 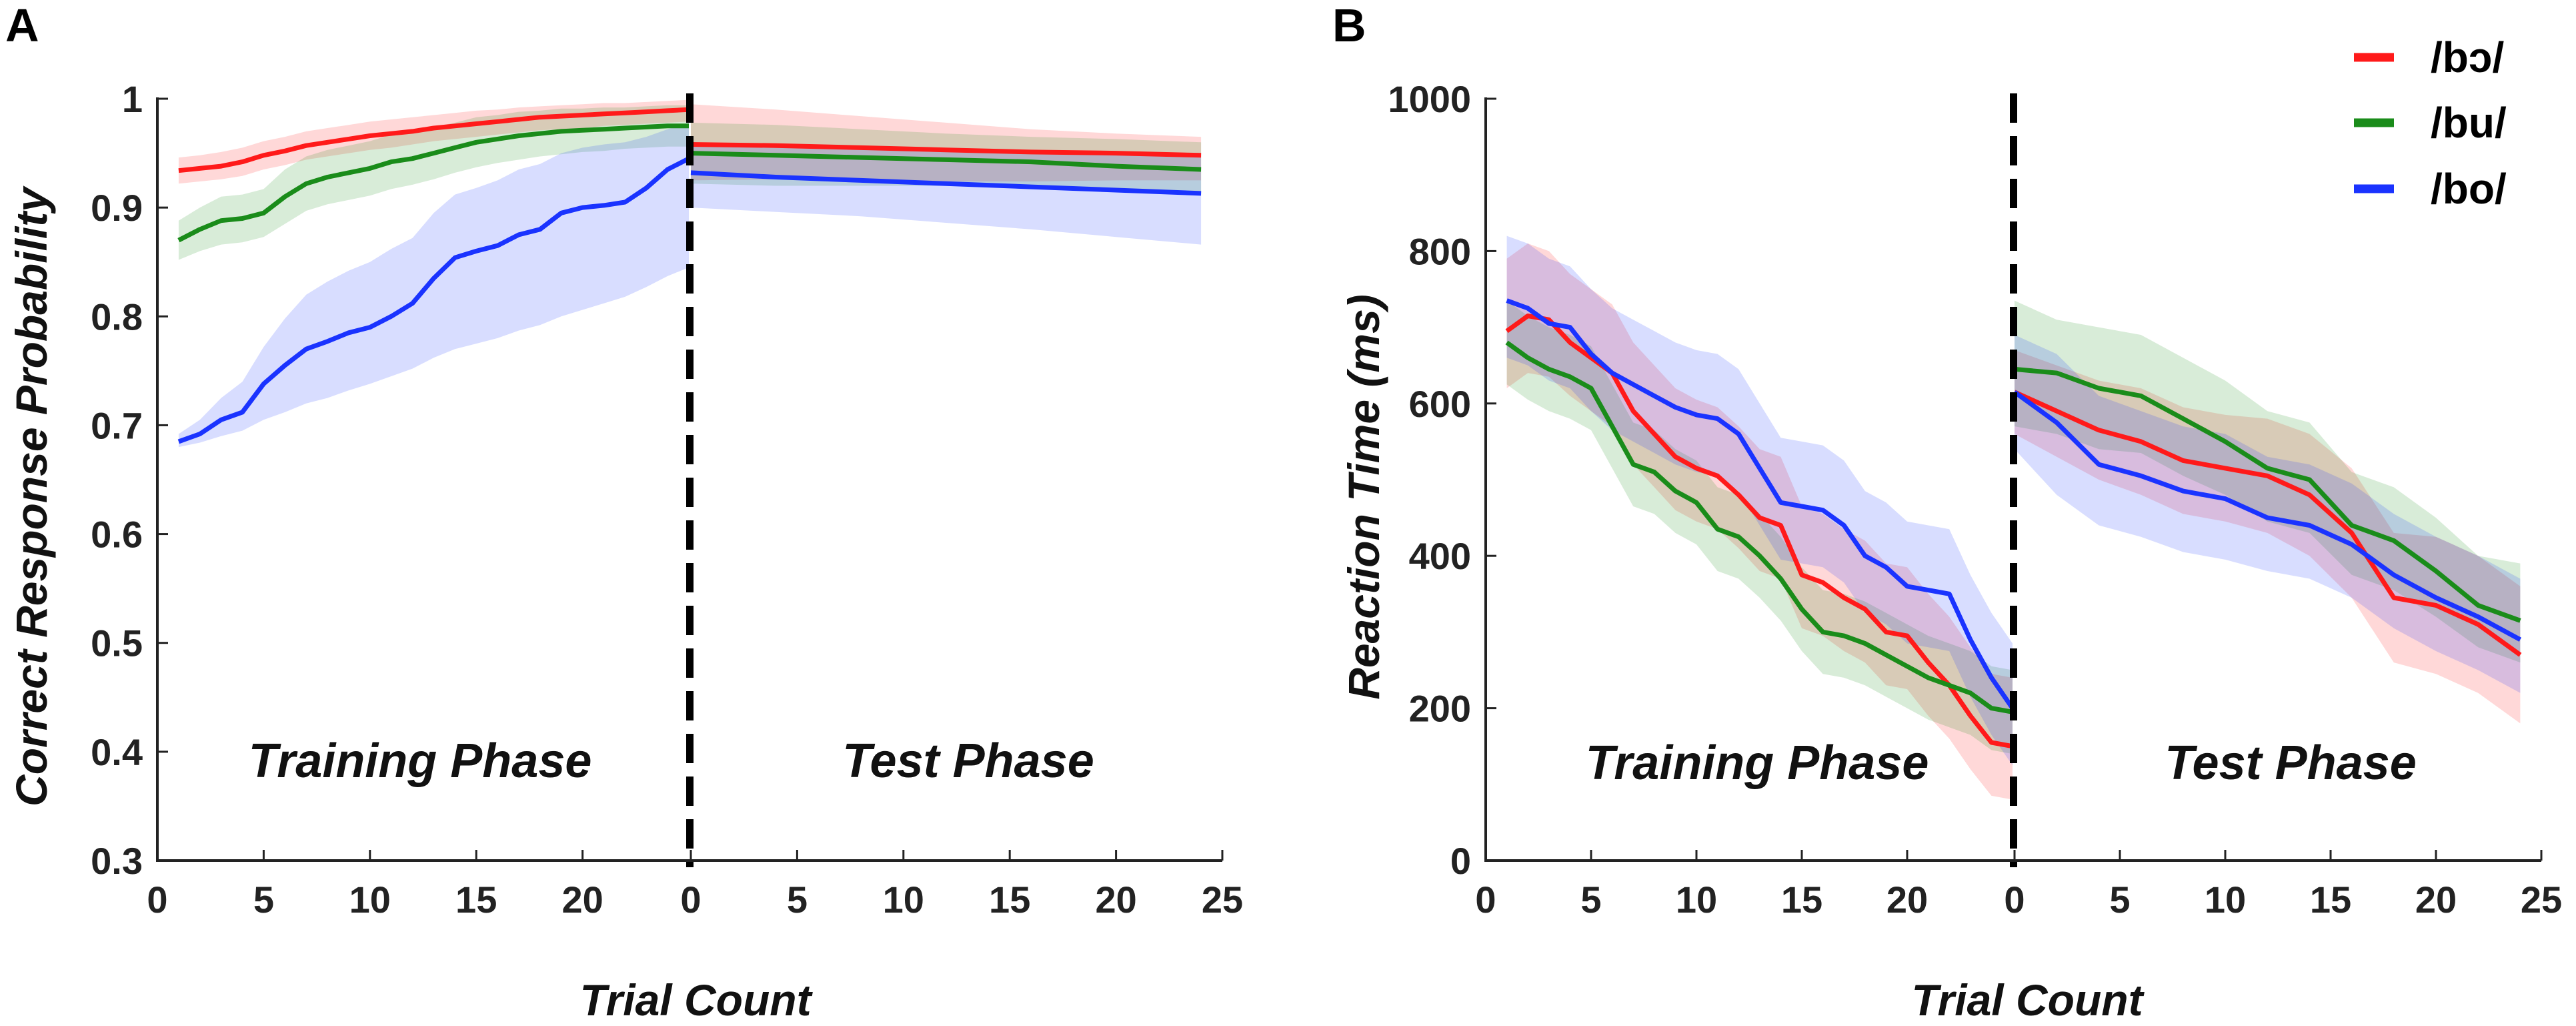 What do you see at coordinates (2430, 123) in the screenshot?
I see `legend: /bɔ/ /bu/ /bo/` at bounding box center [2430, 123].